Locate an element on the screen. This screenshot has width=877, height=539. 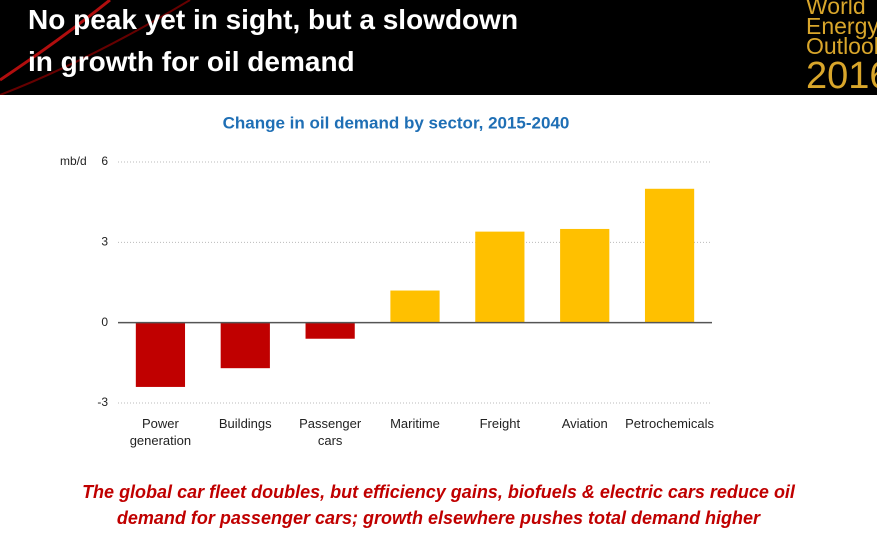
logo-text: 2016 is located at coordinates (841, 75).